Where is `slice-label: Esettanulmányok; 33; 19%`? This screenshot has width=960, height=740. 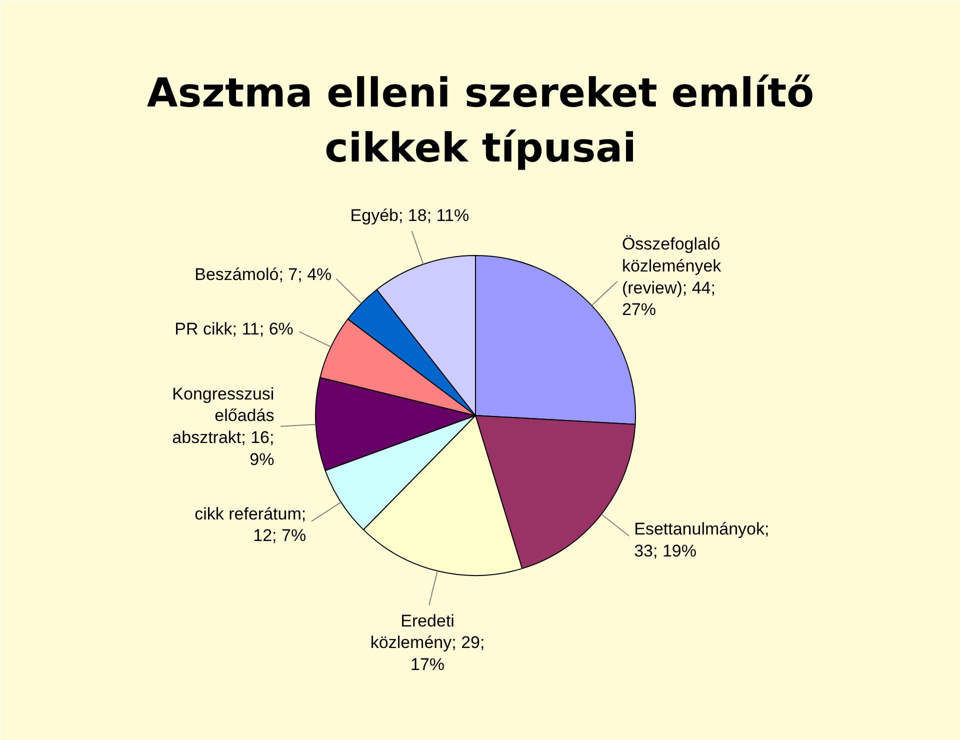
slice-label: Esettanulmányok; 33; 19% is located at coordinates (702, 540).